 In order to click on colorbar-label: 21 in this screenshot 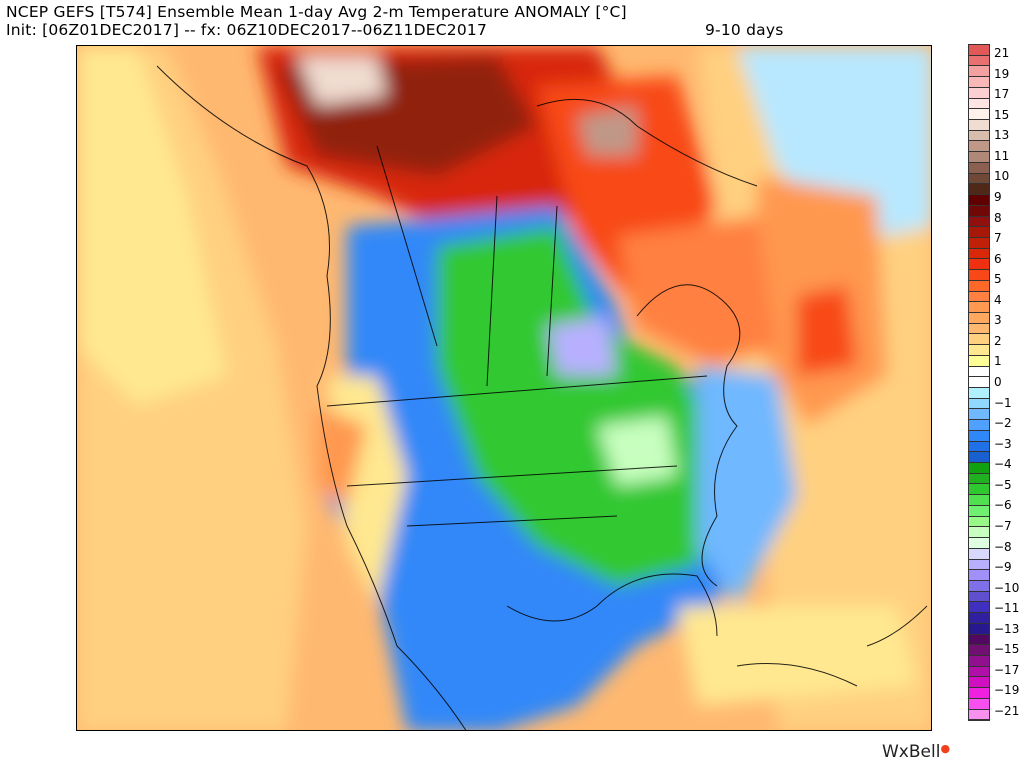, I will do `click(1002, 53)`.